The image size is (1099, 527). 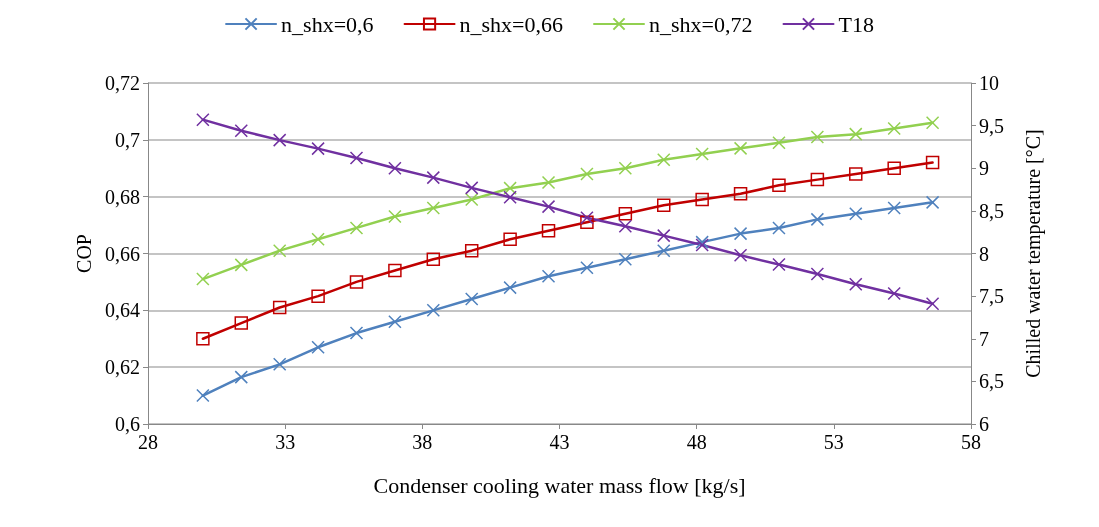 What do you see at coordinates (989, 83) in the screenshot?
I see `y2-tick-label: 10` at bounding box center [989, 83].